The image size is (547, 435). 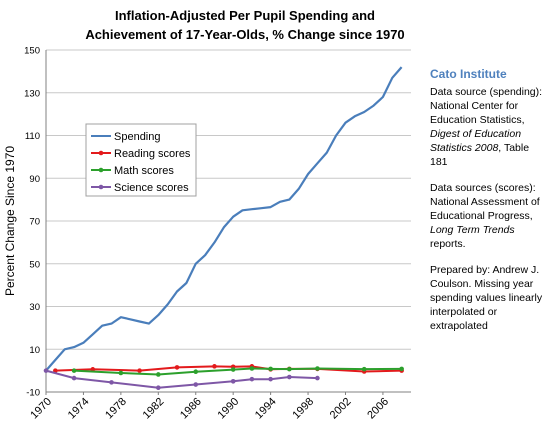 I want to click on y-tick-label: 10, so click(x=34, y=350).